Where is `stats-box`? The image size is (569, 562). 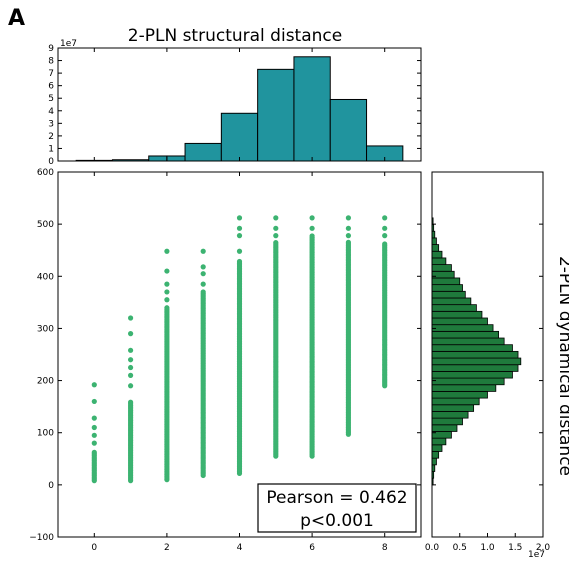 stats-box is located at coordinates (337, 508).